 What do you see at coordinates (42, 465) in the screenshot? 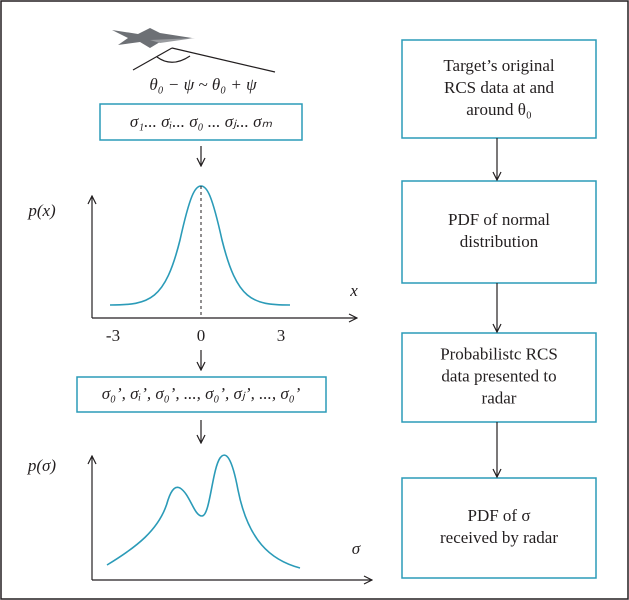
I see `y-label: p(σ)` at bounding box center [42, 465].